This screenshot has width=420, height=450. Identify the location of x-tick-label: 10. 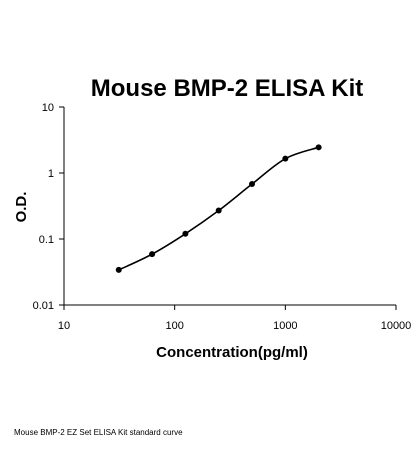
(64, 326).